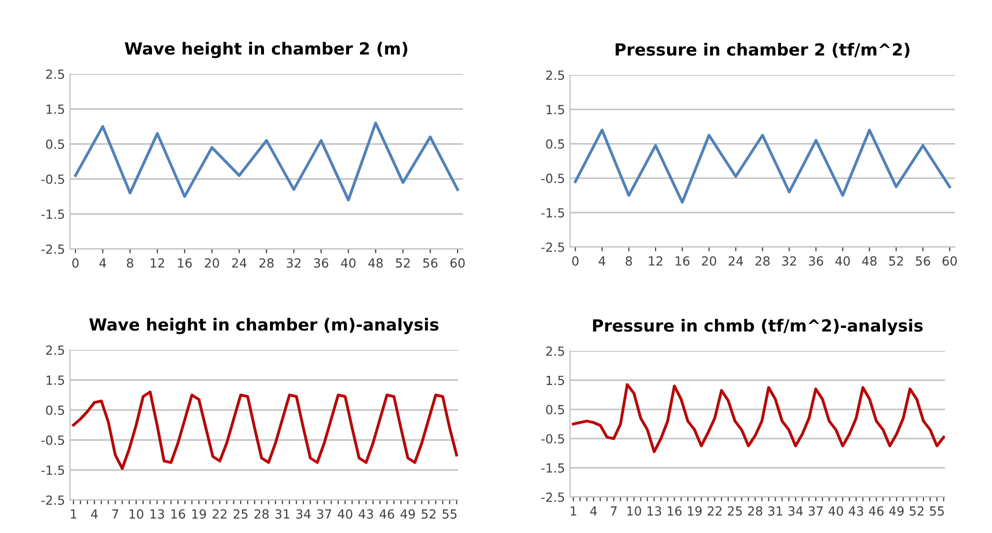  What do you see at coordinates (266, 50) in the screenshot?
I see `chart-title: Wave height in chamber 2 (m)` at bounding box center [266, 50].